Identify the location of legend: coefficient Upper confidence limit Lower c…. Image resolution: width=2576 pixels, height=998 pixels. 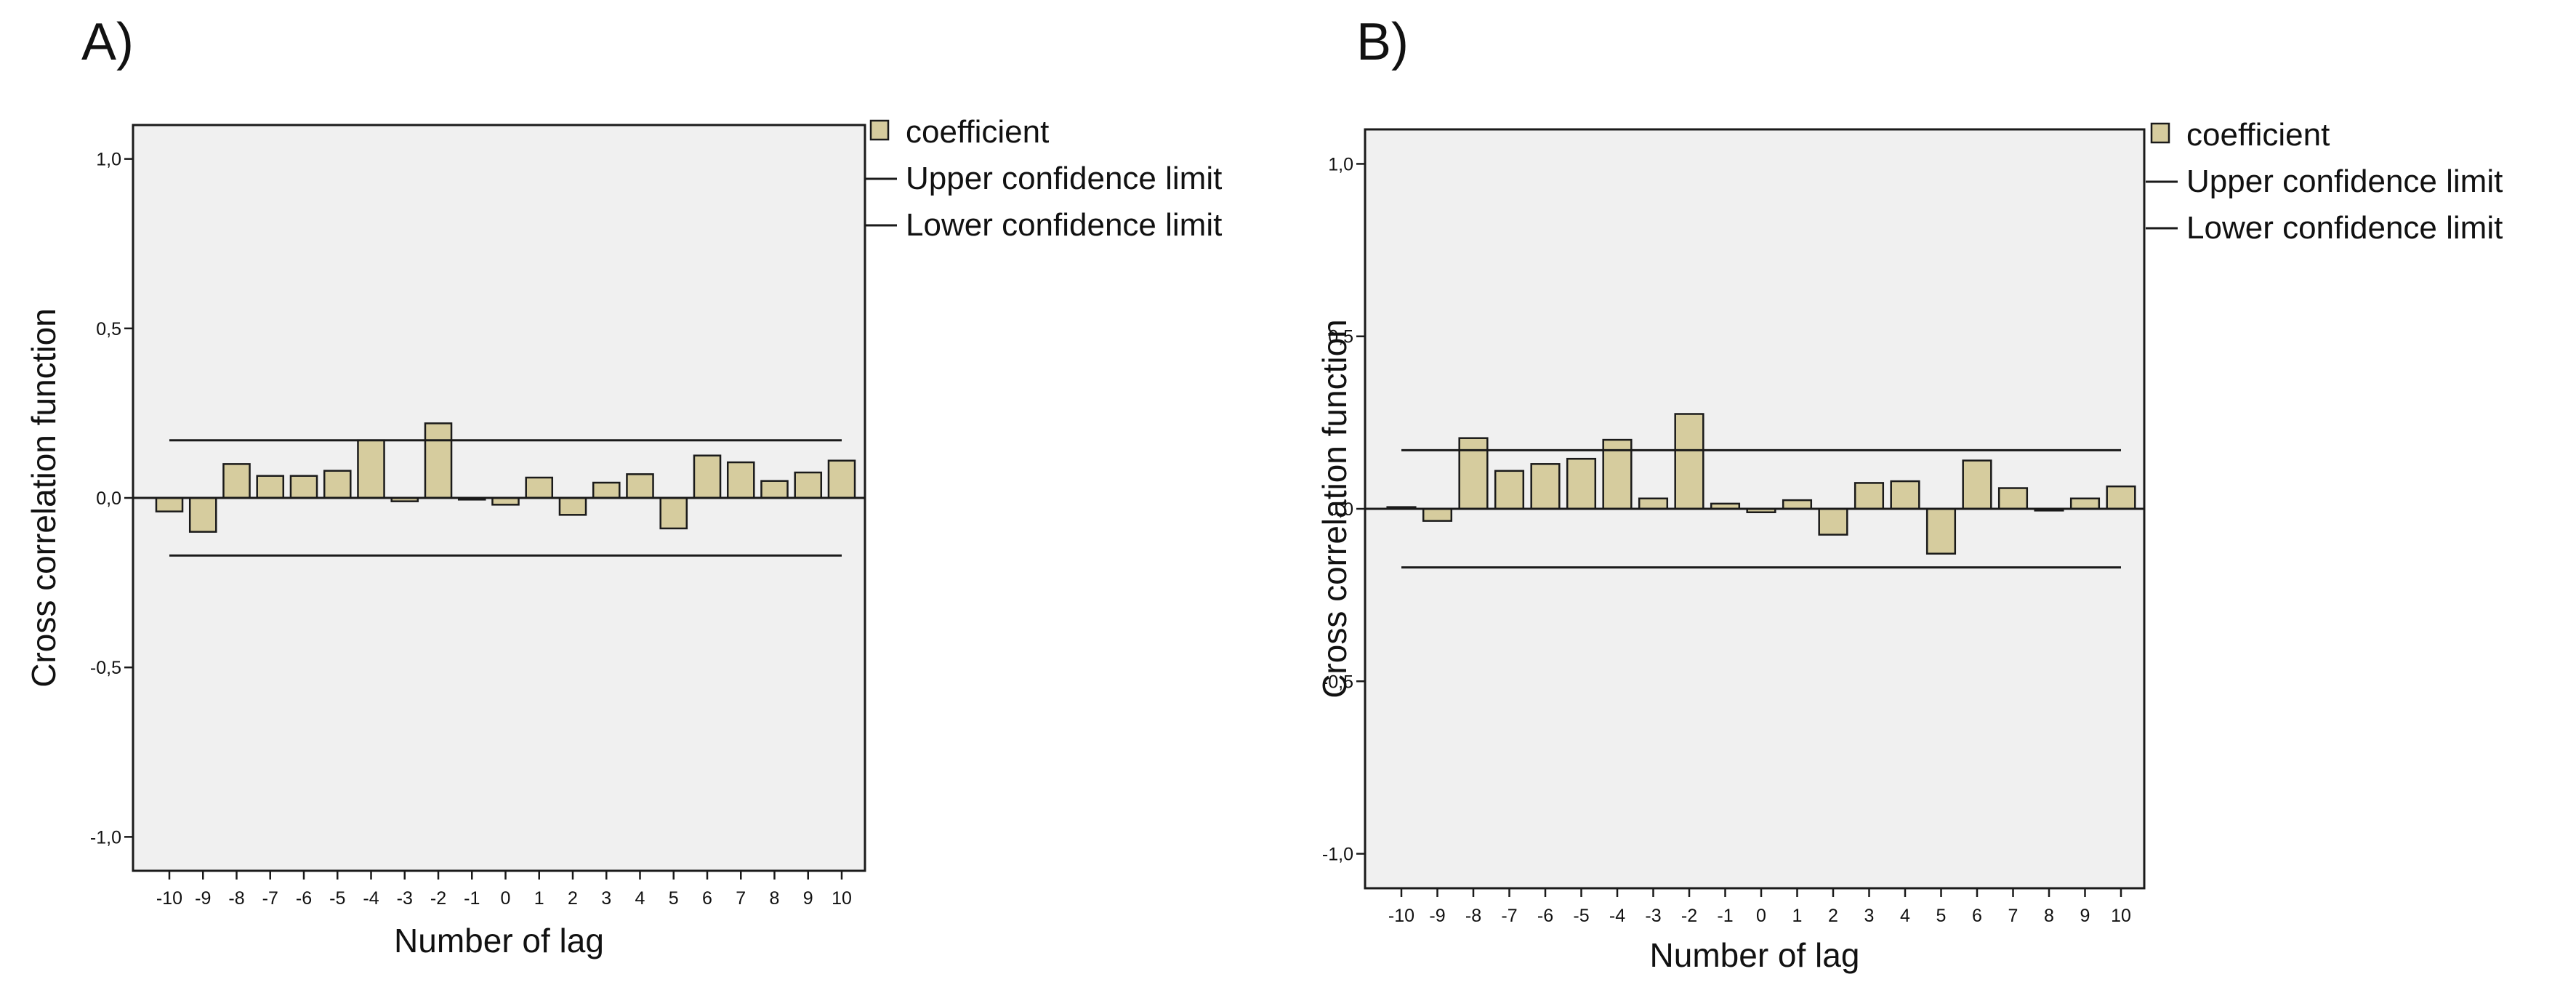
(2324, 182).